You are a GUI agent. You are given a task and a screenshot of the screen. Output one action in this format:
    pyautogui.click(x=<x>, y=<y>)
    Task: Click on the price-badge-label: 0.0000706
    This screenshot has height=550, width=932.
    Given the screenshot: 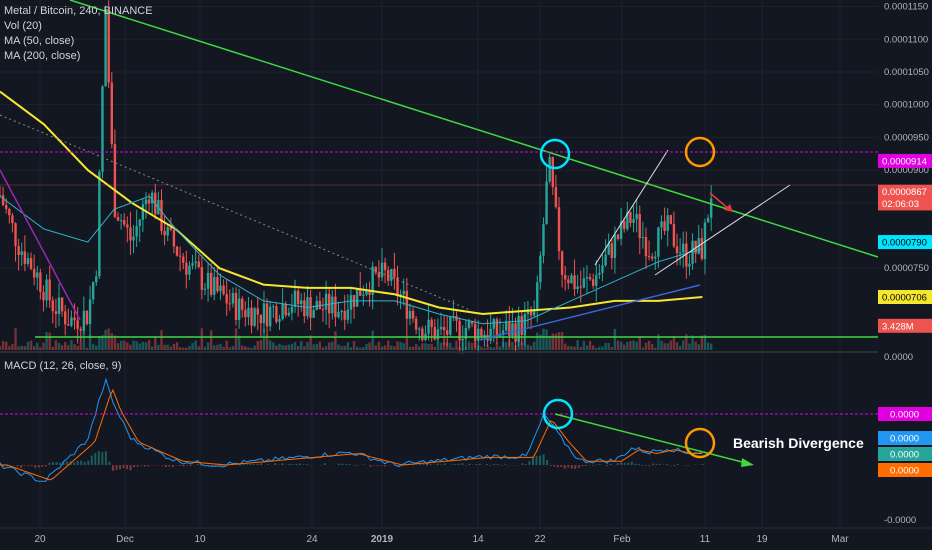 What is the action you would take?
    pyautogui.click(x=904, y=298)
    